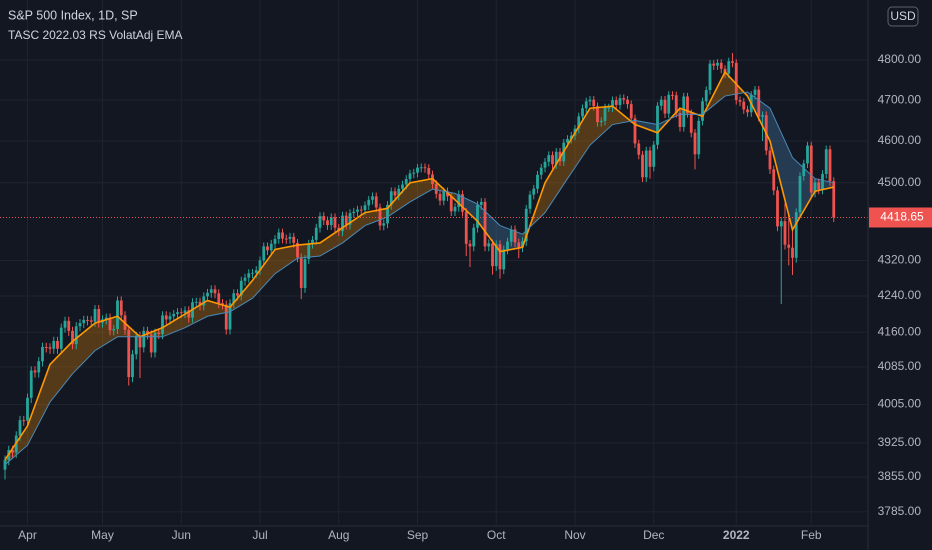 This screenshot has width=932, height=550. Describe the element at coordinates (900, 476) in the screenshot. I see `y-tick-label: 3855.00` at that location.